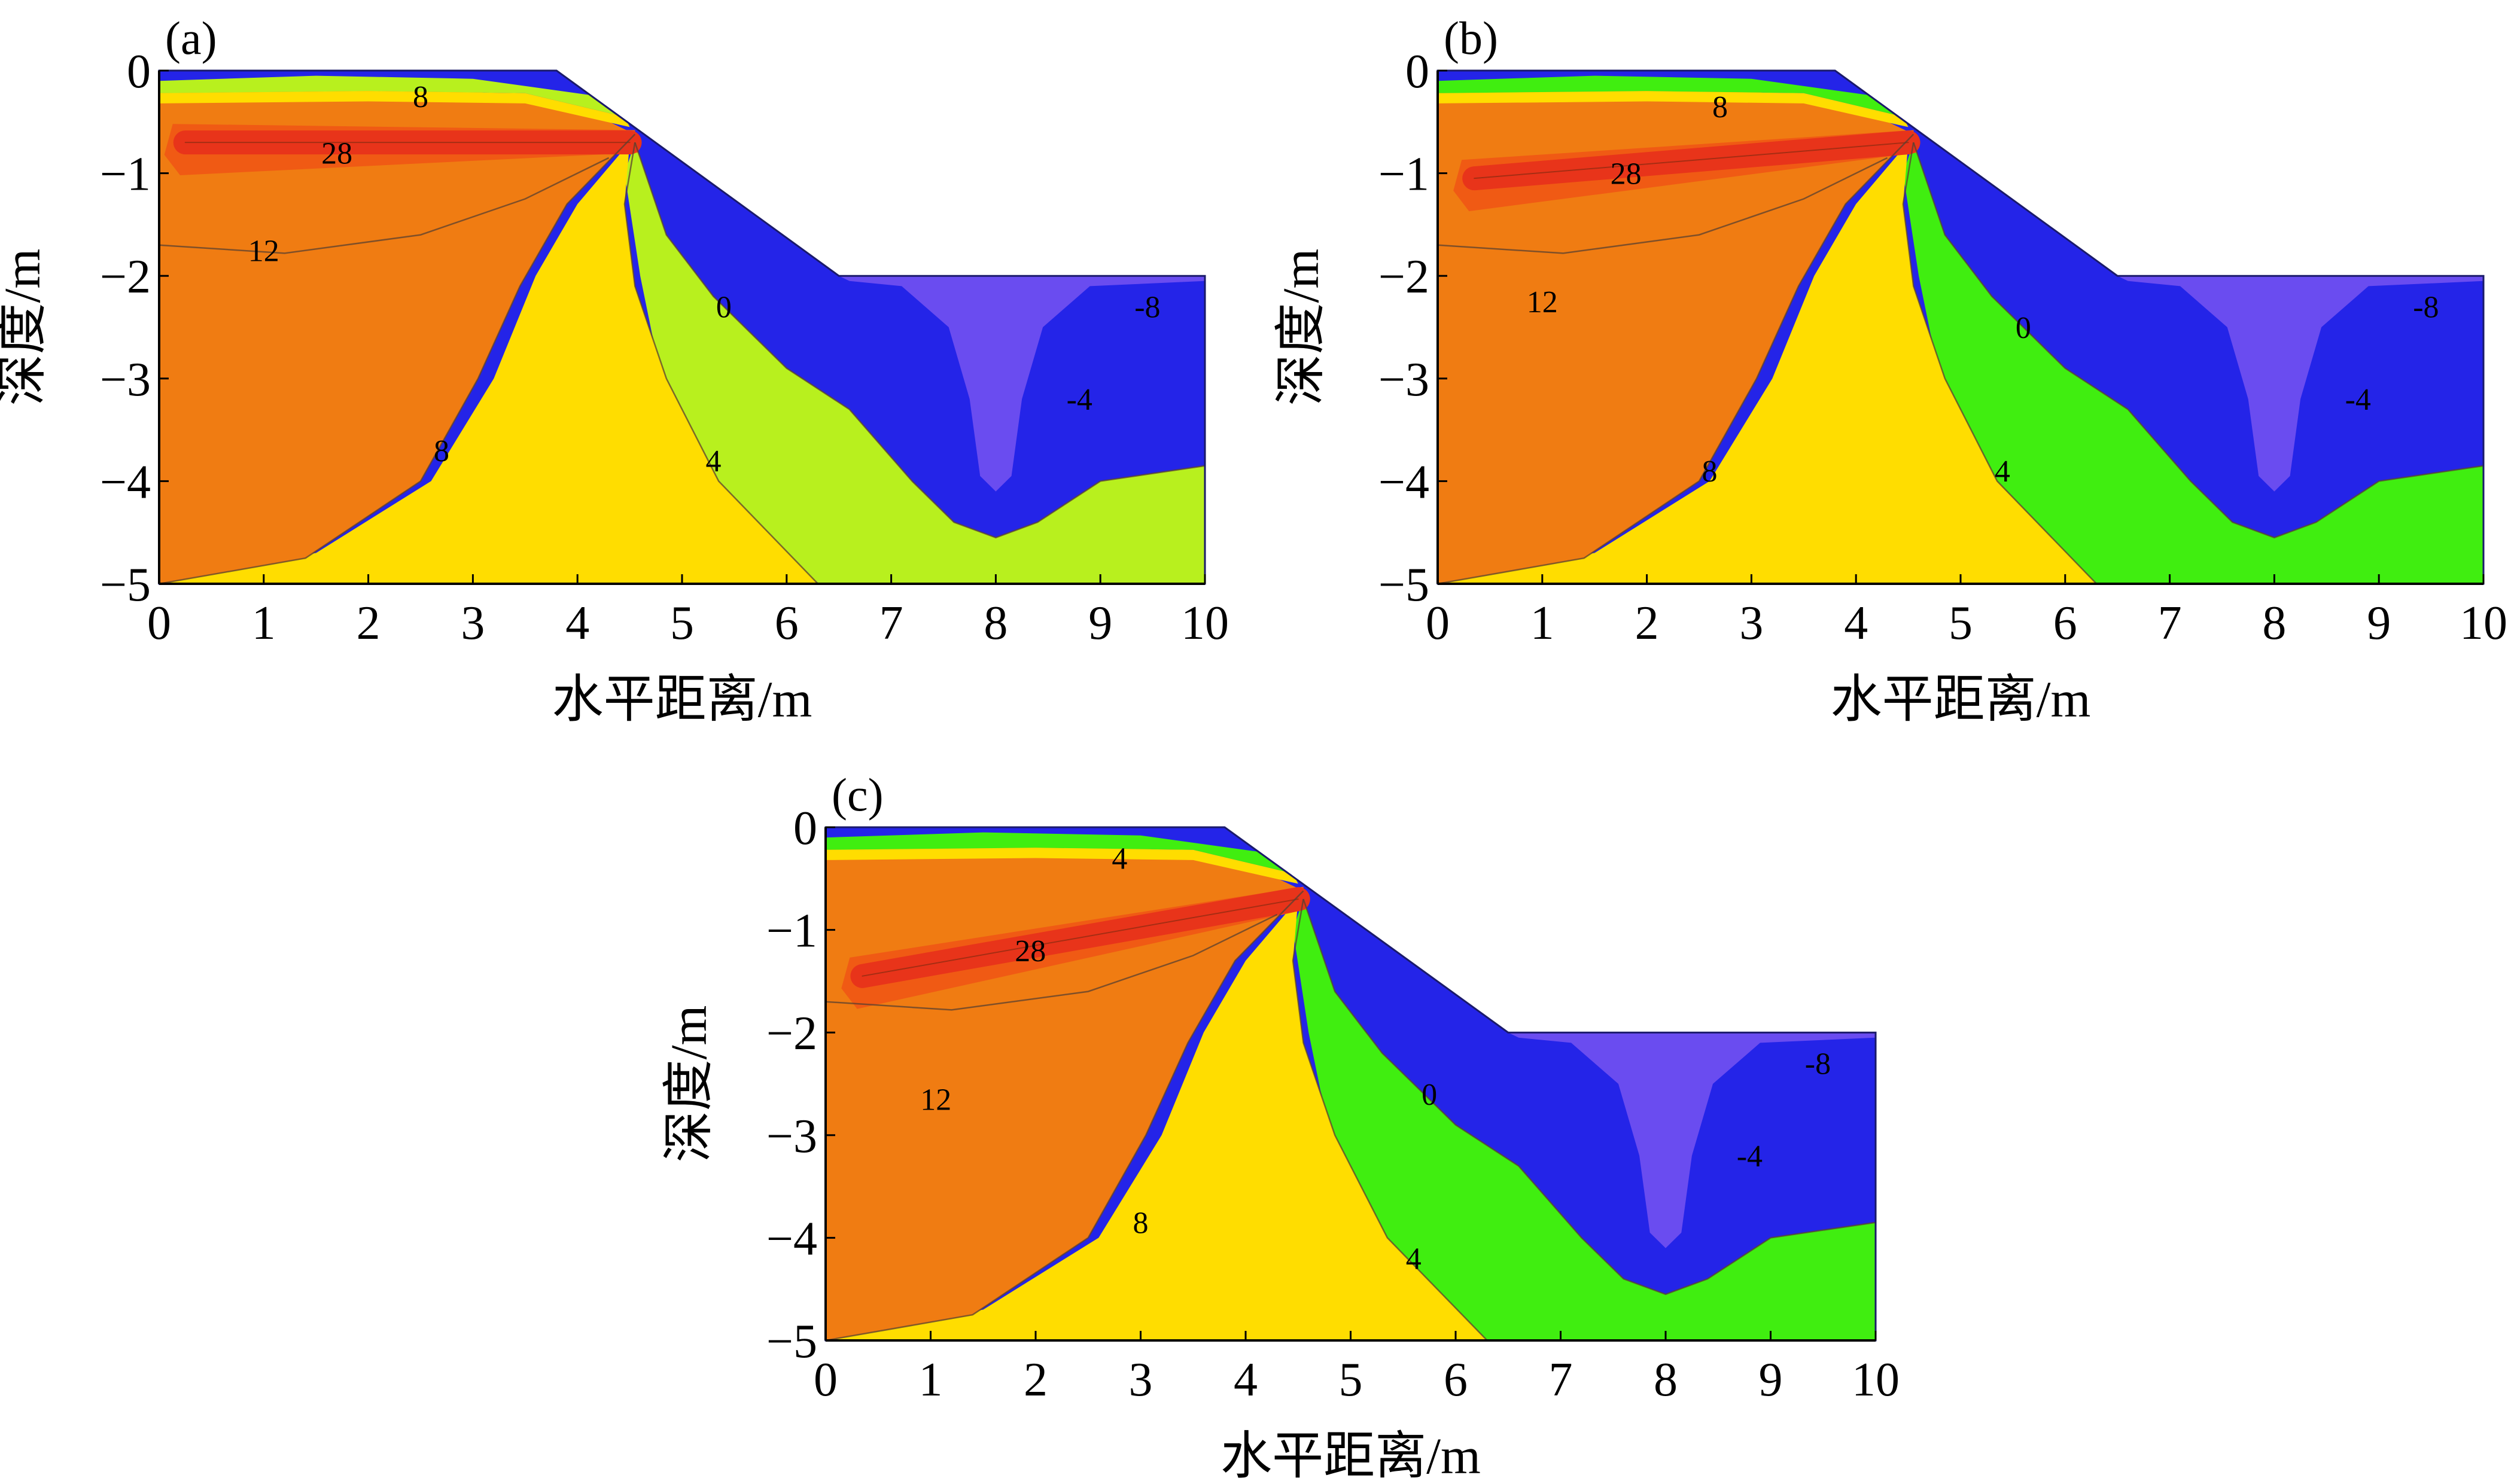 The width and height of the screenshot is (2511, 1484). Describe the element at coordinates (1471, 38) in the screenshot. I see `panel-label: (b)` at that location.